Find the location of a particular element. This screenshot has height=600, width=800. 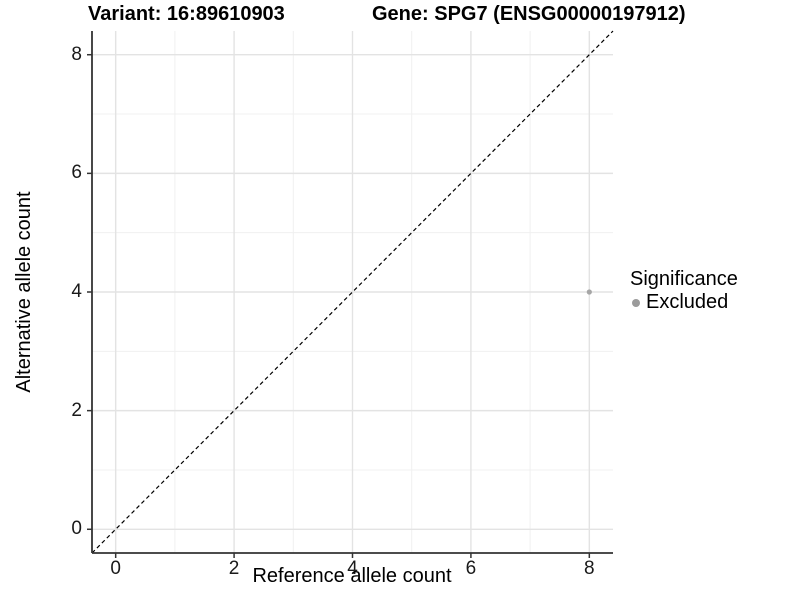

y-tick-label: 0 is located at coordinates (76, 529).